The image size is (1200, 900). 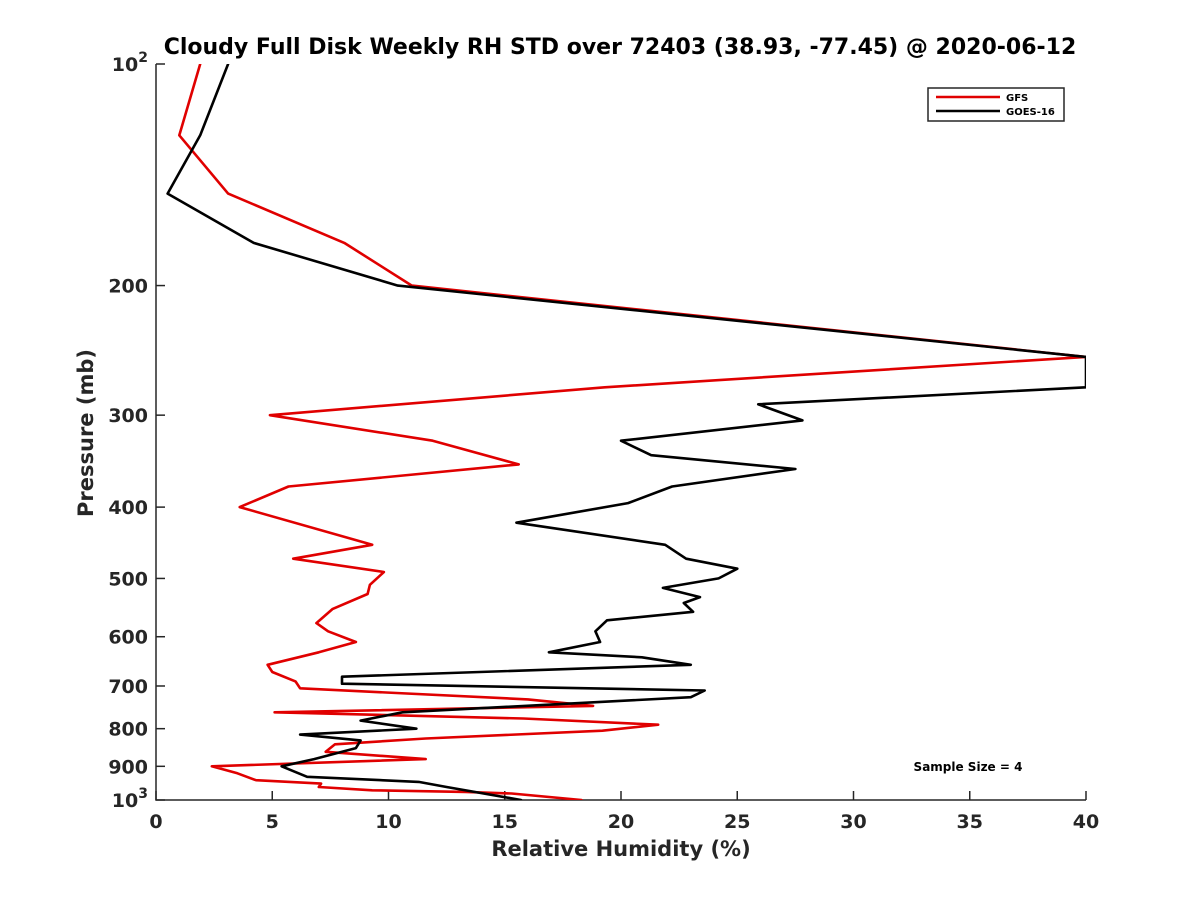 What do you see at coordinates (1017, 98) in the screenshot?
I see `legend-label: GFS` at bounding box center [1017, 98].